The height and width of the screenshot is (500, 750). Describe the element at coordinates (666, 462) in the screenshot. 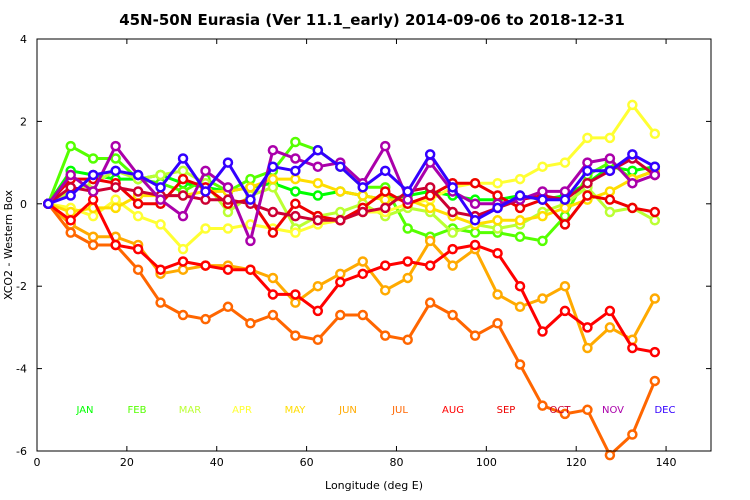

I see `x-tick-label: 140` at that location.